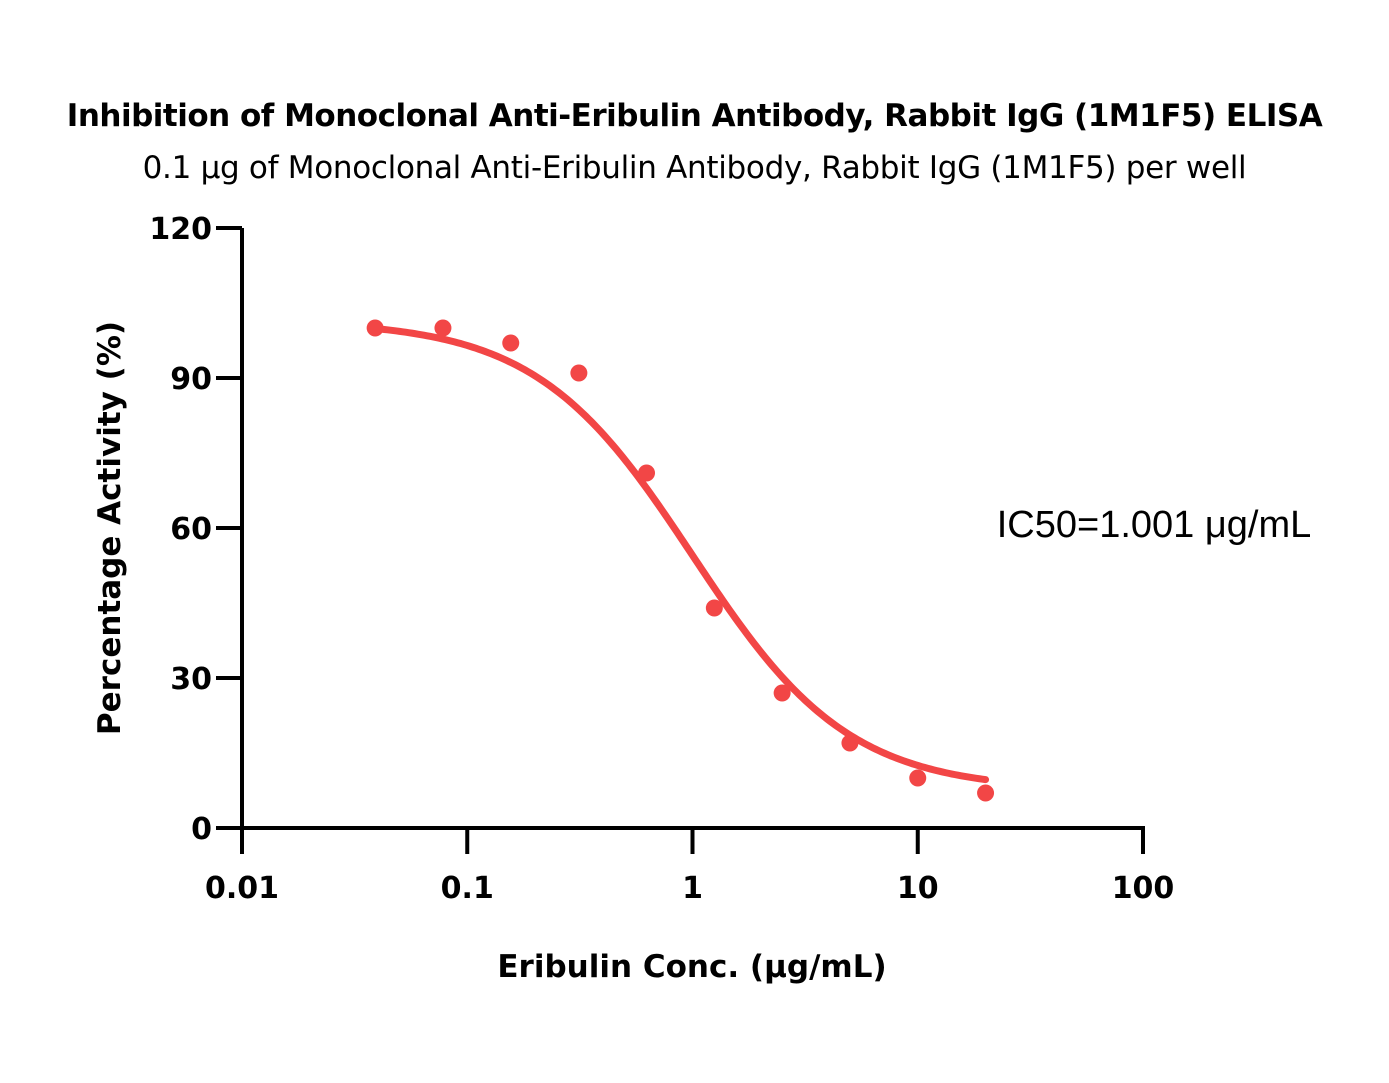  What do you see at coordinates (692, 888) in the screenshot?
I see `x-tick-label: 1` at bounding box center [692, 888].